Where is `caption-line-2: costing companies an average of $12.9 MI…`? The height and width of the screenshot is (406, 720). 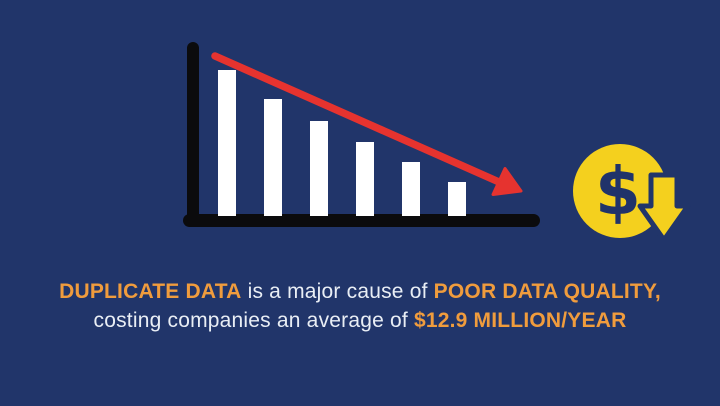 caption-line-2: costing companies an average of $12.9 MI… is located at coordinates (360, 320).